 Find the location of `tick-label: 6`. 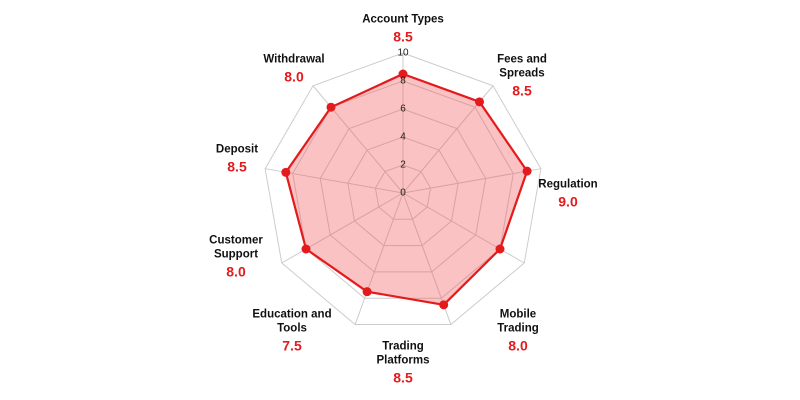

tick-label: 6 is located at coordinates (403, 109).